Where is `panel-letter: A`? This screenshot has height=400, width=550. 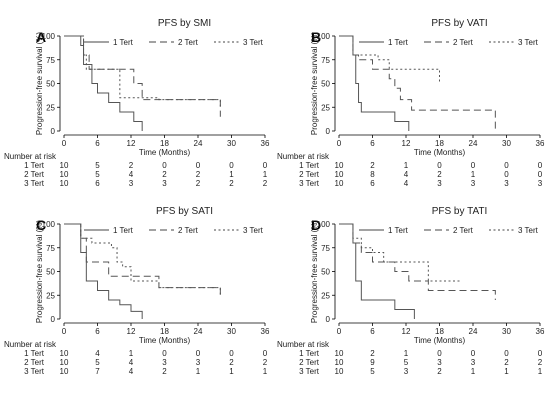 panel-letter: A is located at coordinates (41, 37).